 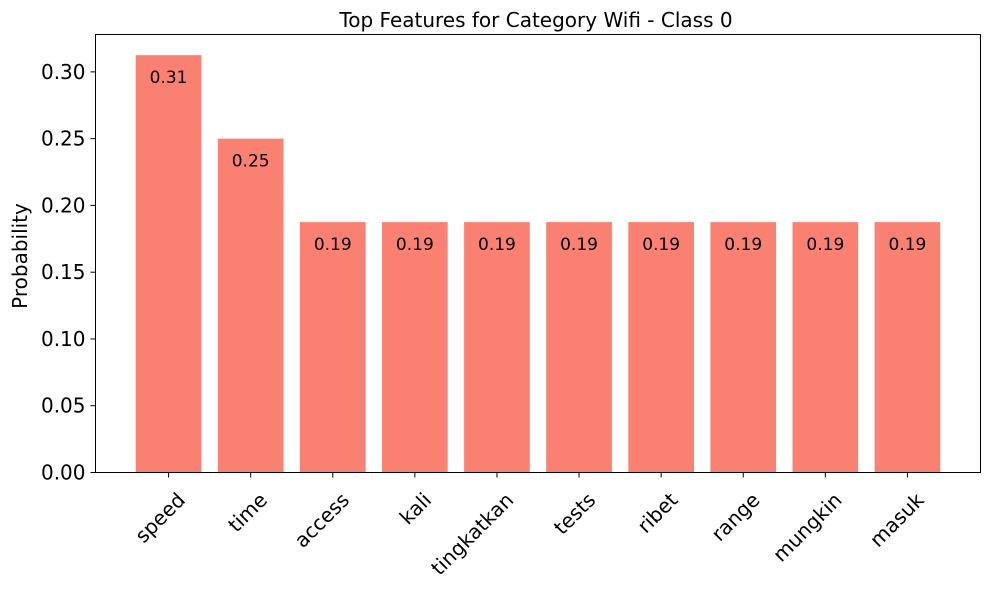 I want to click on data-label-tests: 0.19, so click(x=579, y=245).